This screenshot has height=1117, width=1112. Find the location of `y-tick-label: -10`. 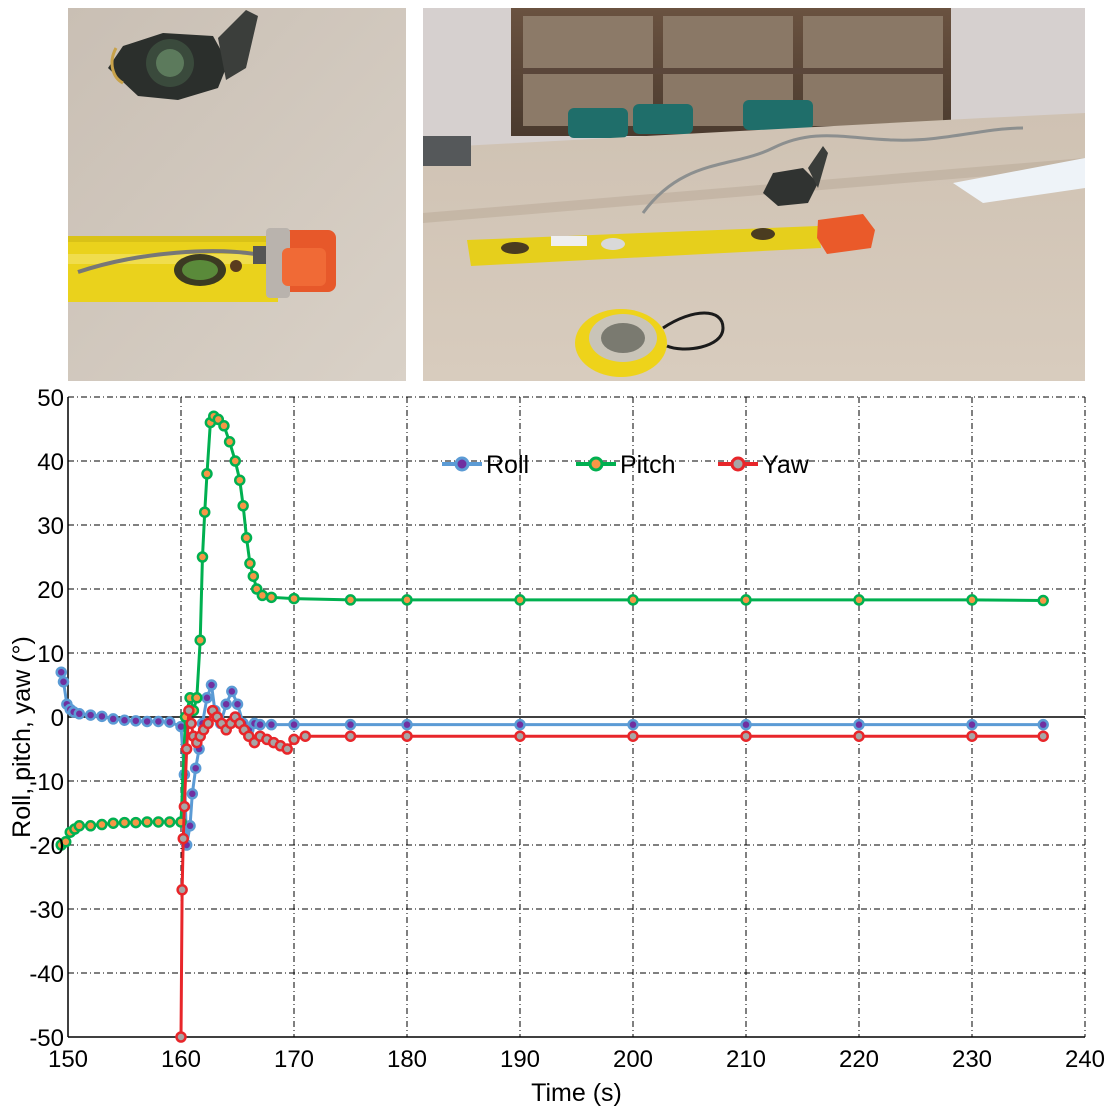

y-tick-label: -10 is located at coordinates (46, 782).